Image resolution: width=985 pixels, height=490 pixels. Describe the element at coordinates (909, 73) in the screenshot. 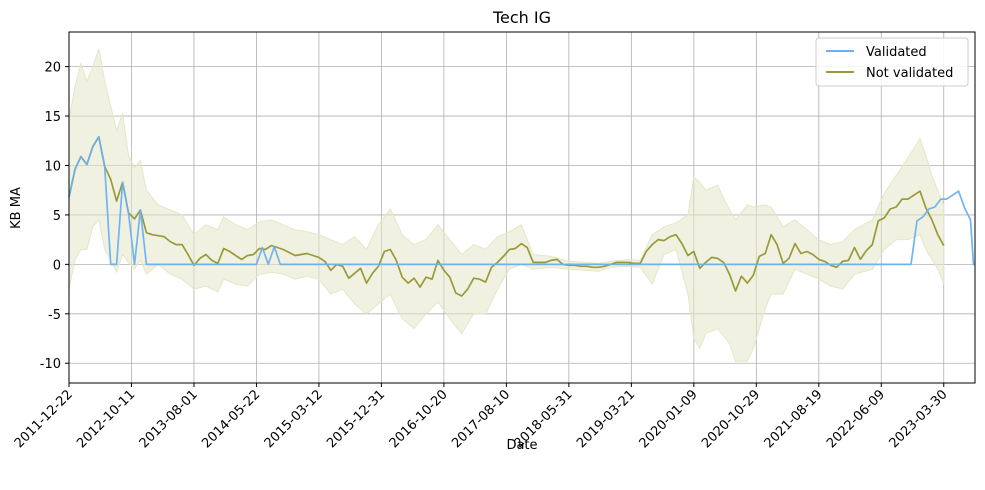

I see `legend-label-not-validated: Not validated` at that location.